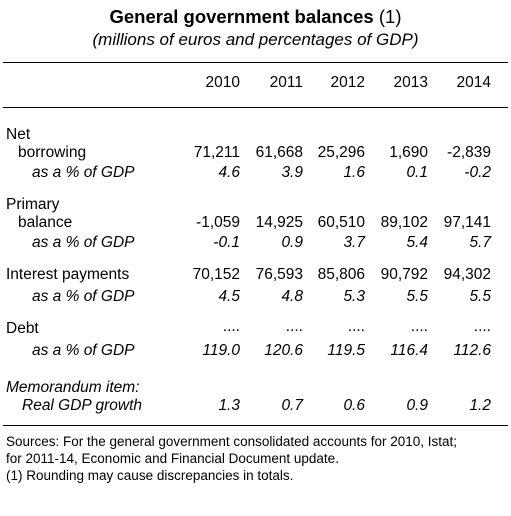 Image resolution: width=511 pixels, height=516 pixels. I want to click on table-cell: 1.3, so click(229, 405).